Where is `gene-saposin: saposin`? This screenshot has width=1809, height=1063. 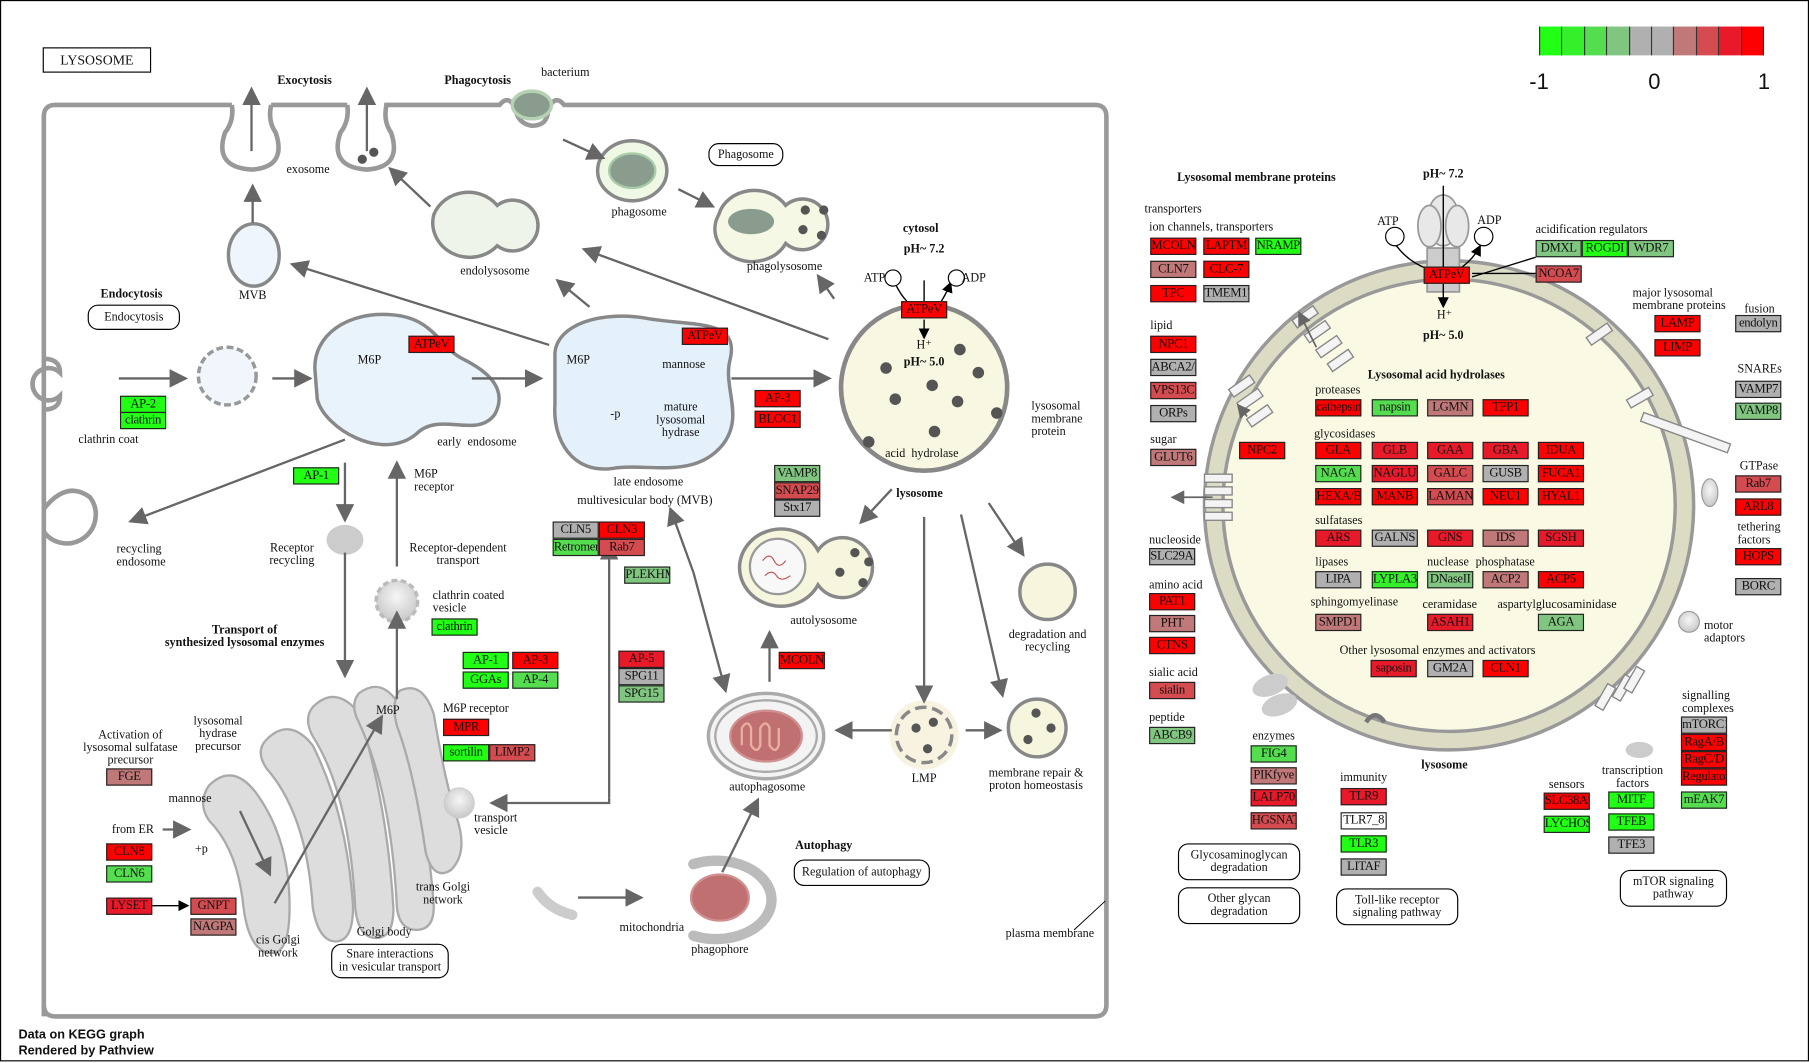 gene-saposin: saposin is located at coordinates (1393, 668).